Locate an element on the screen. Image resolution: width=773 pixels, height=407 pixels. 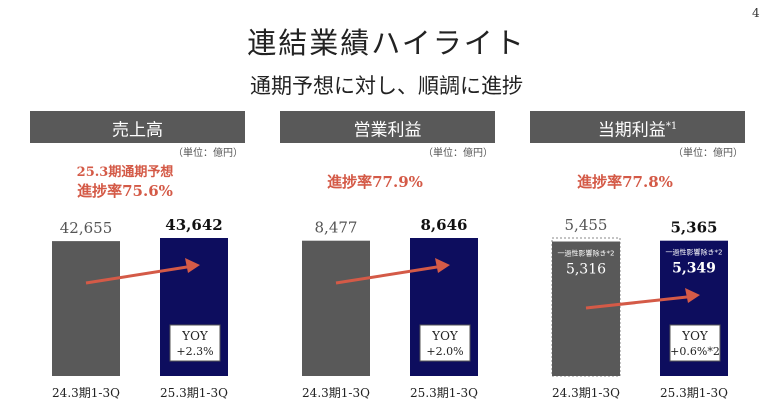
page-number: 4 is located at coordinates (756, 13).